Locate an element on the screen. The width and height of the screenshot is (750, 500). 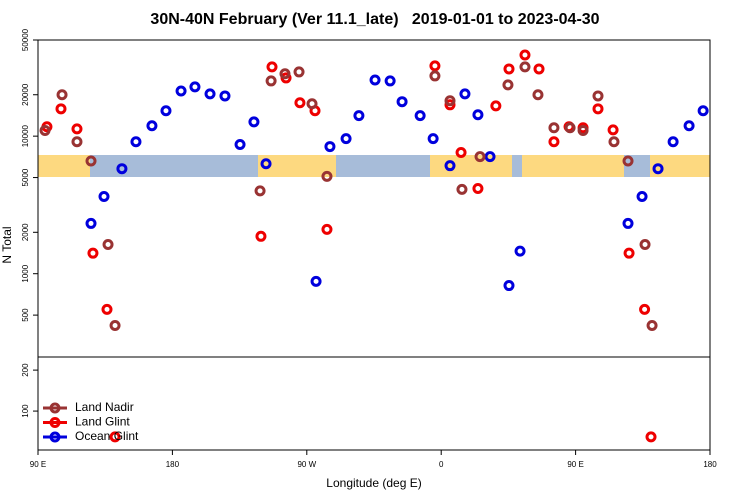
y-tick-label: 10000 is located at coordinates (25, 135).